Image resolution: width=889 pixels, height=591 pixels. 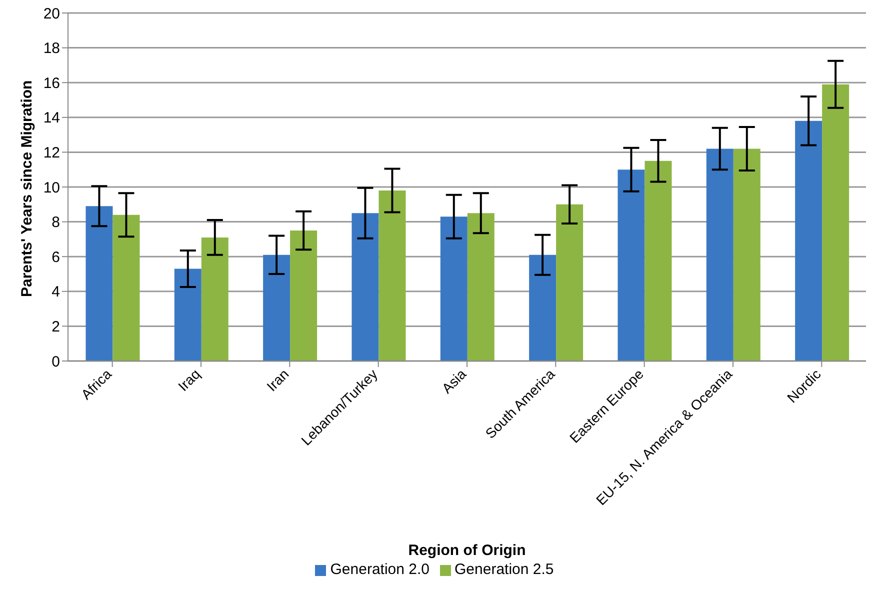 What do you see at coordinates (467, 550) in the screenshot?
I see `x-axis-title: Region of Origin` at bounding box center [467, 550].